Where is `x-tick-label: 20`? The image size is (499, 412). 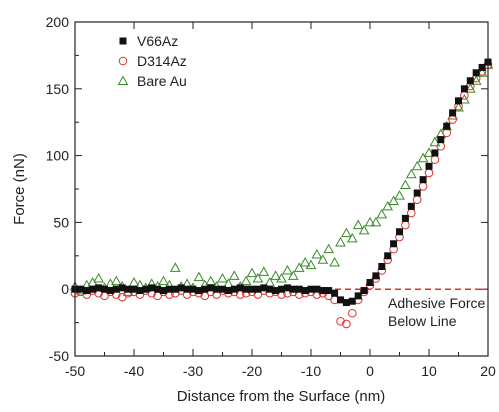
x-tick-label: 20 is located at coordinates (488, 371).